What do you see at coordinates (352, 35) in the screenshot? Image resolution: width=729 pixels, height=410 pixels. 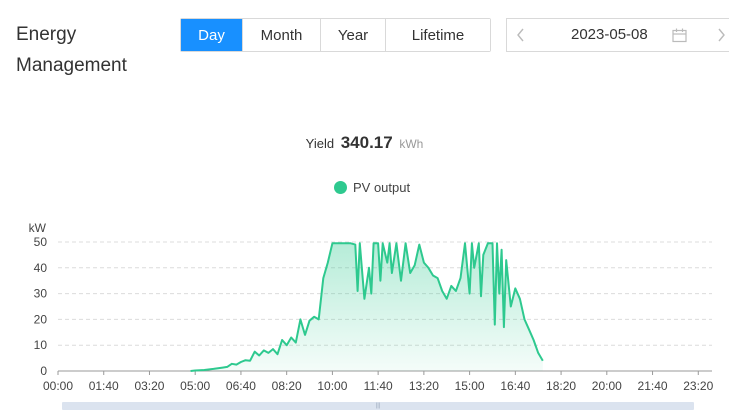 I see `tab-year: Year` at bounding box center [352, 35].